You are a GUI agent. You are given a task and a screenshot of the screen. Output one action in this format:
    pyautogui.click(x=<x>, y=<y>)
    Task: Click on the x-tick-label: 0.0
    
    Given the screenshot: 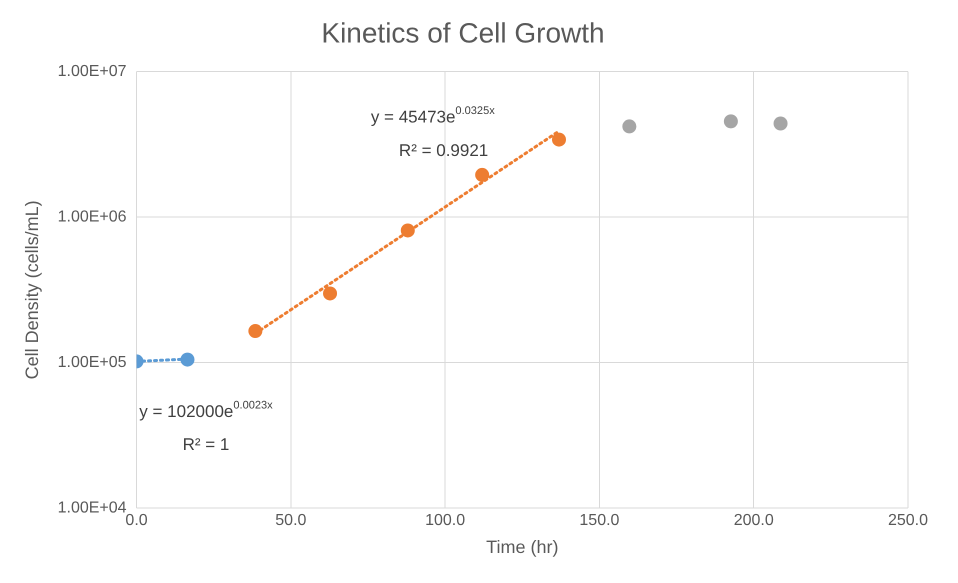 What is the action you would take?
    pyautogui.click(x=136, y=521)
    